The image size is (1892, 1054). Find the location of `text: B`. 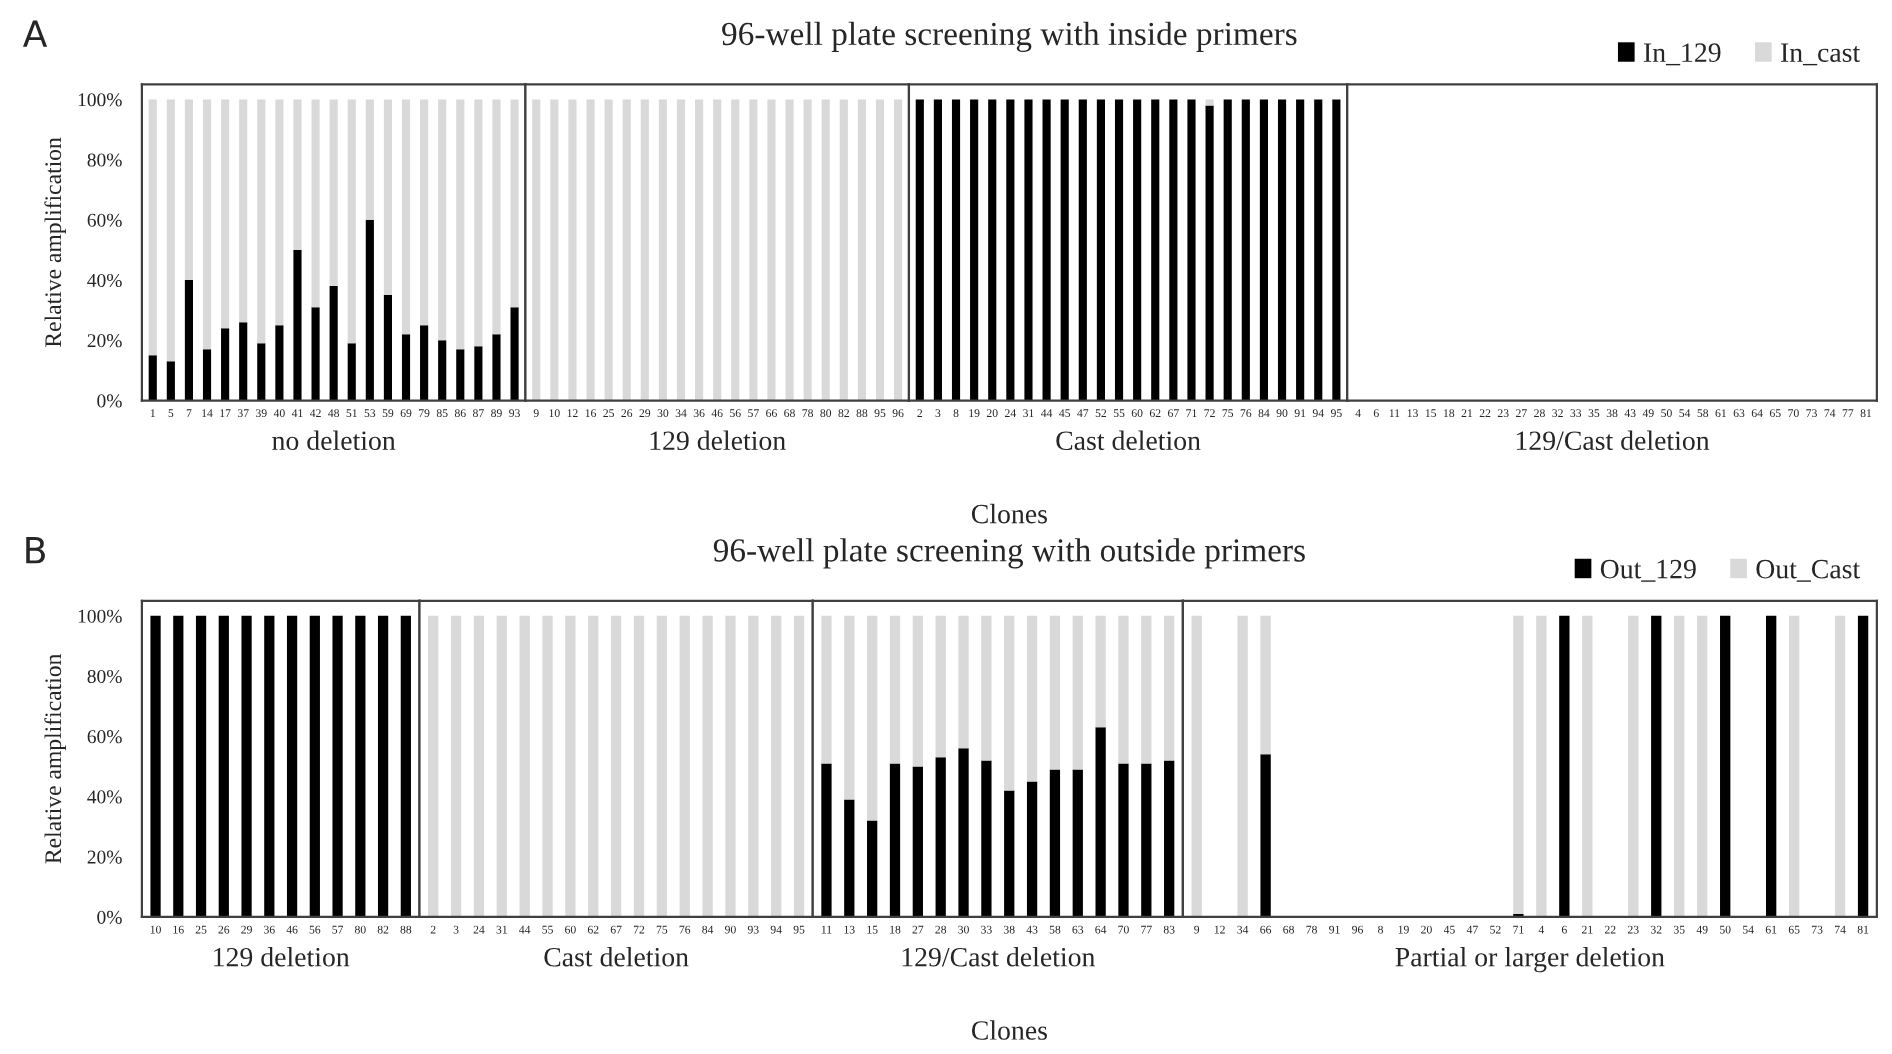

text: B is located at coordinates (35, 550).